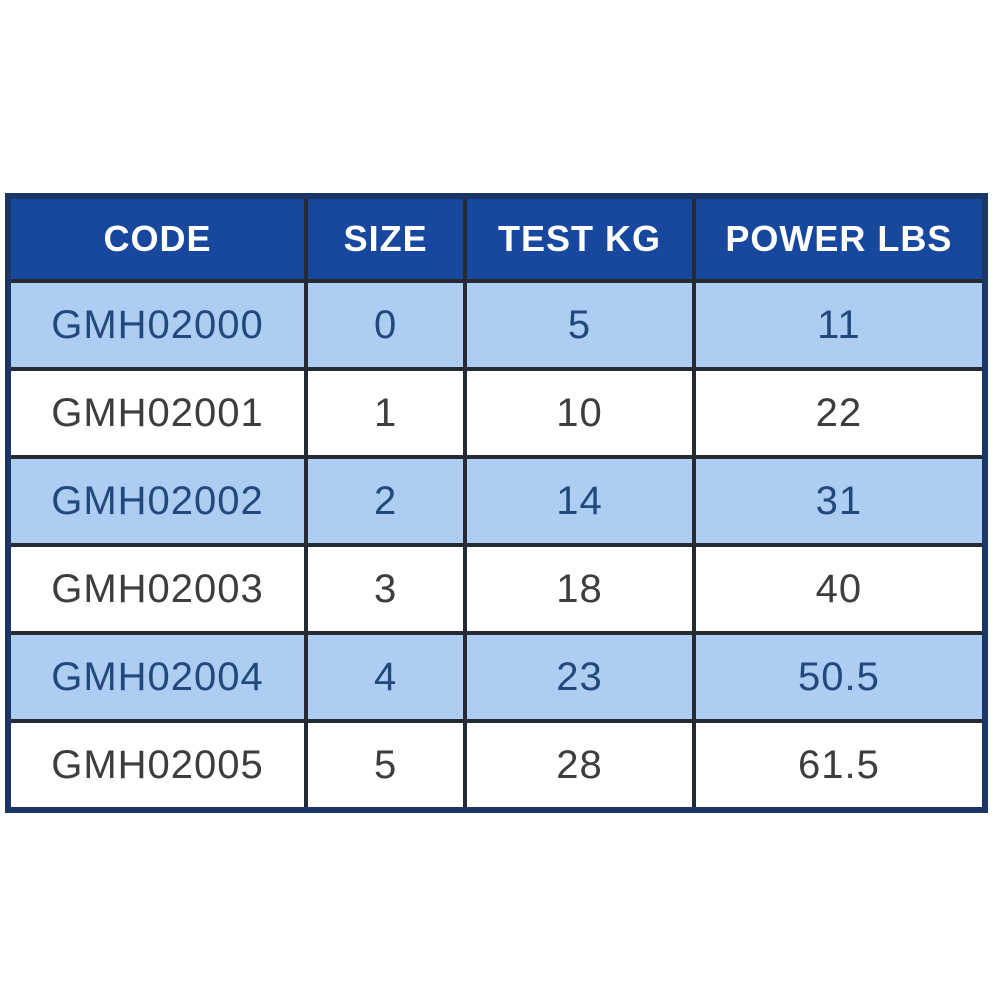  I want to click on header-row: CODE SIZE TEST KG POWER LBS, so click(497, 238).